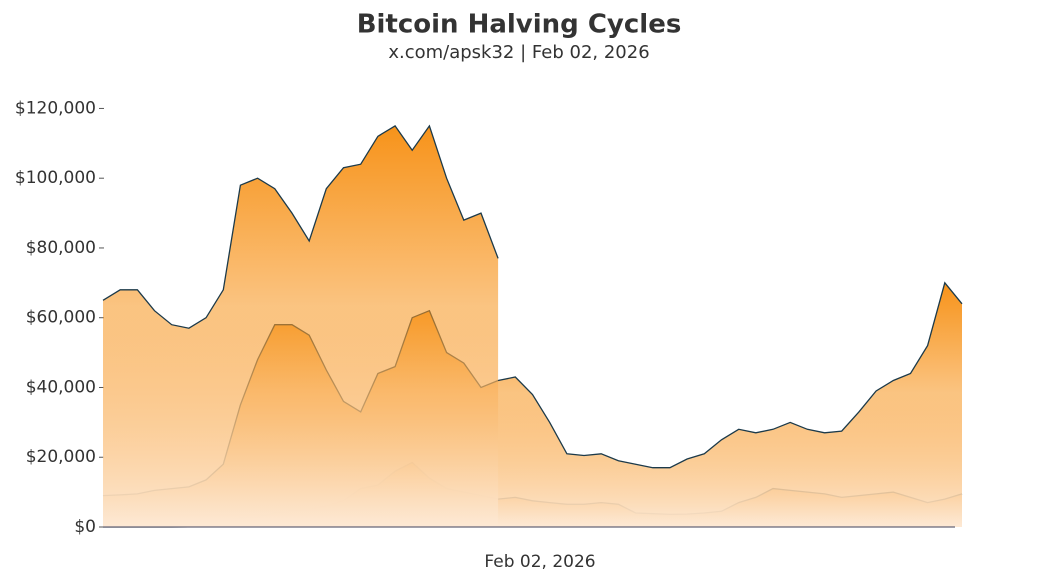 This screenshot has height=584, width=1038. Describe the element at coordinates (61, 457) in the screenshot. I see `y-tick-label: $20,000` at that location.